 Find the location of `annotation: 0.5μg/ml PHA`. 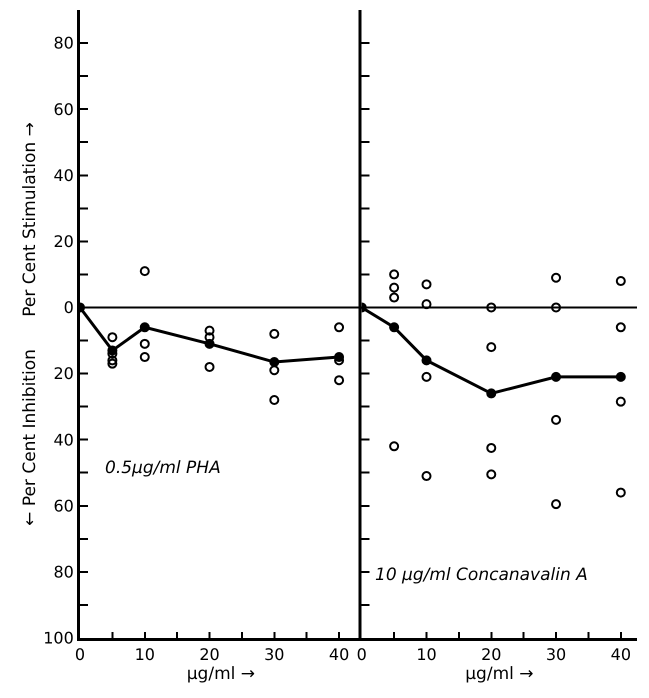

annotation: 0.5μg/ml PHA is located at coordinates (163, 468).